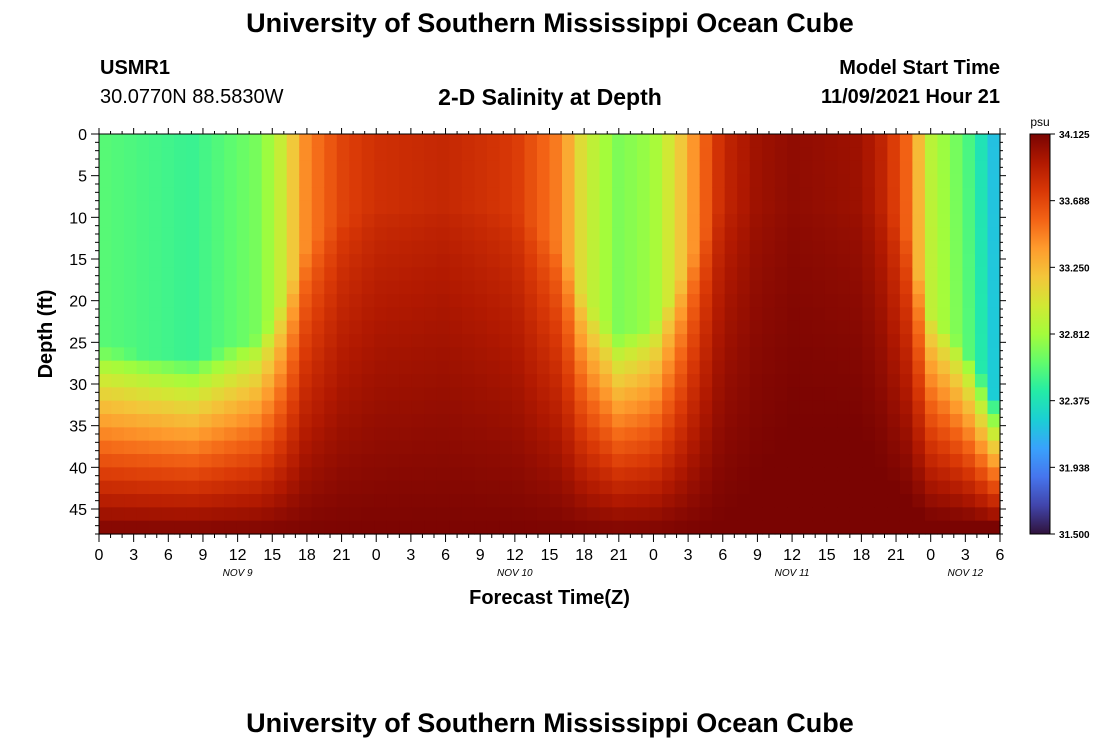  What do you see at coordinates (1074, 402) in the screenshot?
I see `colorbar-tick-label: 32.375` at bounding box center [1074, 402].